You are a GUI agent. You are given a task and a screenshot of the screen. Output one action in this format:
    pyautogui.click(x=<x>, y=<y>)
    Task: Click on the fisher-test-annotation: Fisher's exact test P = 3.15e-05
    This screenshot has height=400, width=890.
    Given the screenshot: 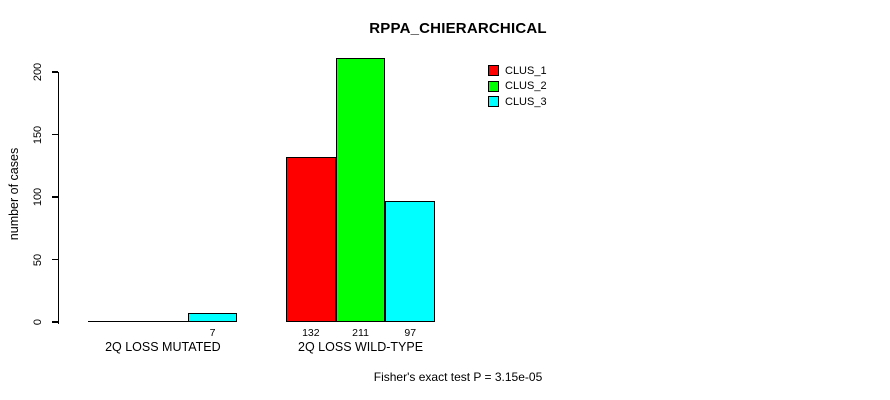 What is the action you would take?
    pyautogui.click(x=458, y=377)
    